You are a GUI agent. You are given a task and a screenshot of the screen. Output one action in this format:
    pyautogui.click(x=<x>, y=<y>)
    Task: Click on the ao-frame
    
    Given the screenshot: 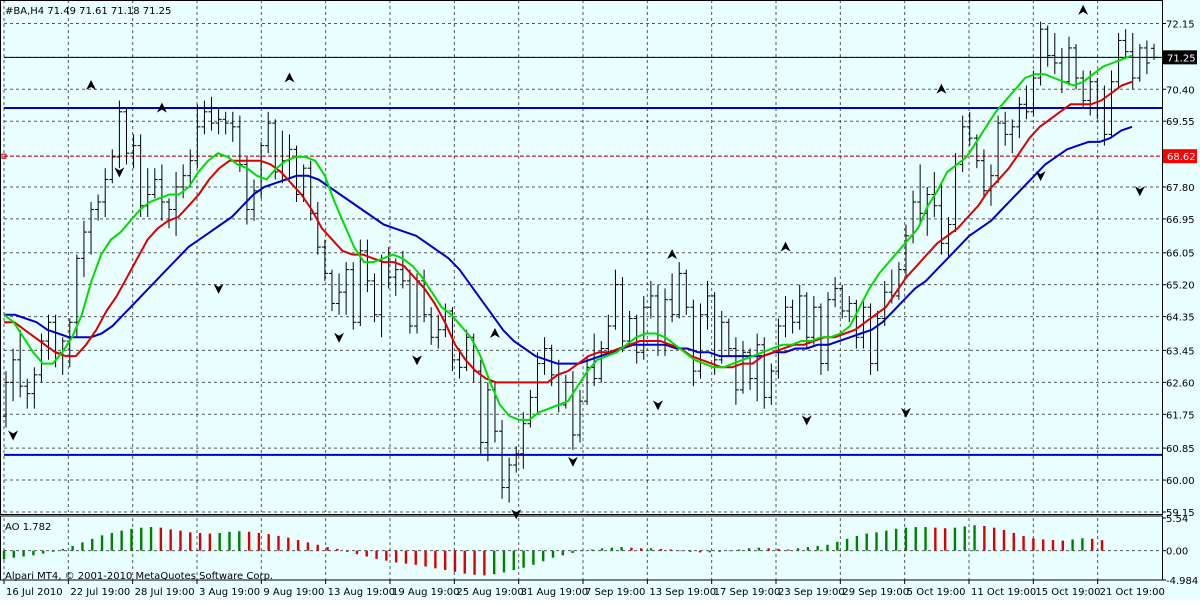 What is the action you would take?
    pyautogui.click(x=581, y=548)
    